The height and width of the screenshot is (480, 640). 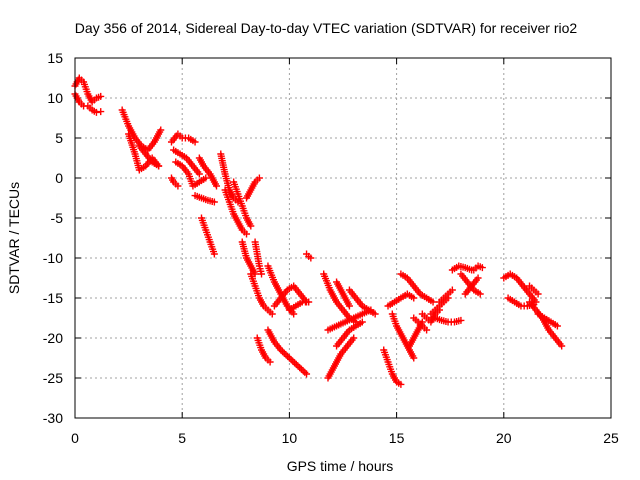 I want to click on series-track-t09, so click(x=174, y=182).